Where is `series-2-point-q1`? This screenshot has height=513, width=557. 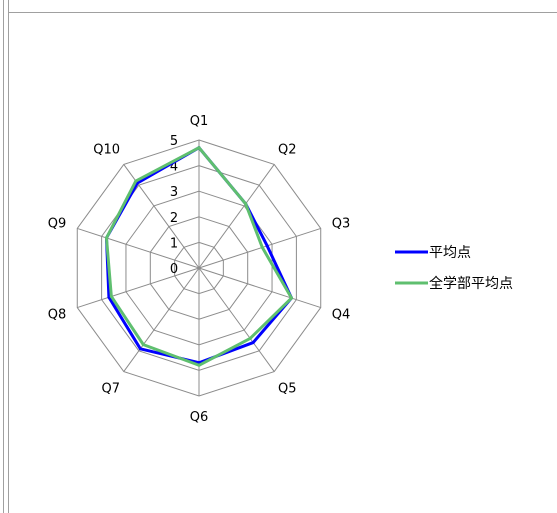
series-2-point-q1 is located at coordinates (199, 148).